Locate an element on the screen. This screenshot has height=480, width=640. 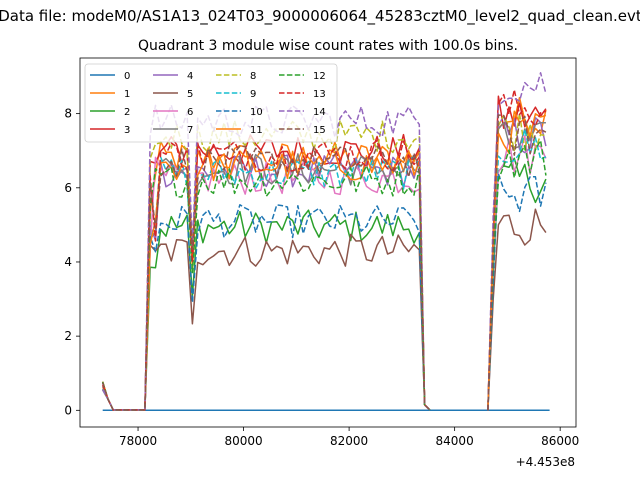
x-tick-label: 80000 is located at coordinates (243, 441).